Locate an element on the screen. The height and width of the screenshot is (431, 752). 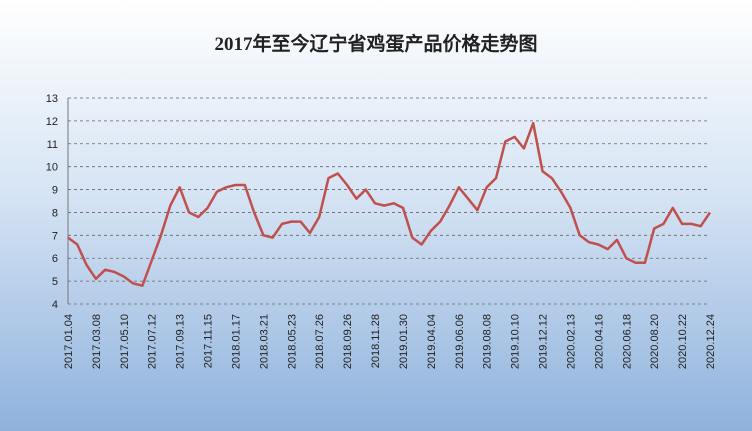
x-tick-label: 2017.11.15 is located at coordinates (209, 341).